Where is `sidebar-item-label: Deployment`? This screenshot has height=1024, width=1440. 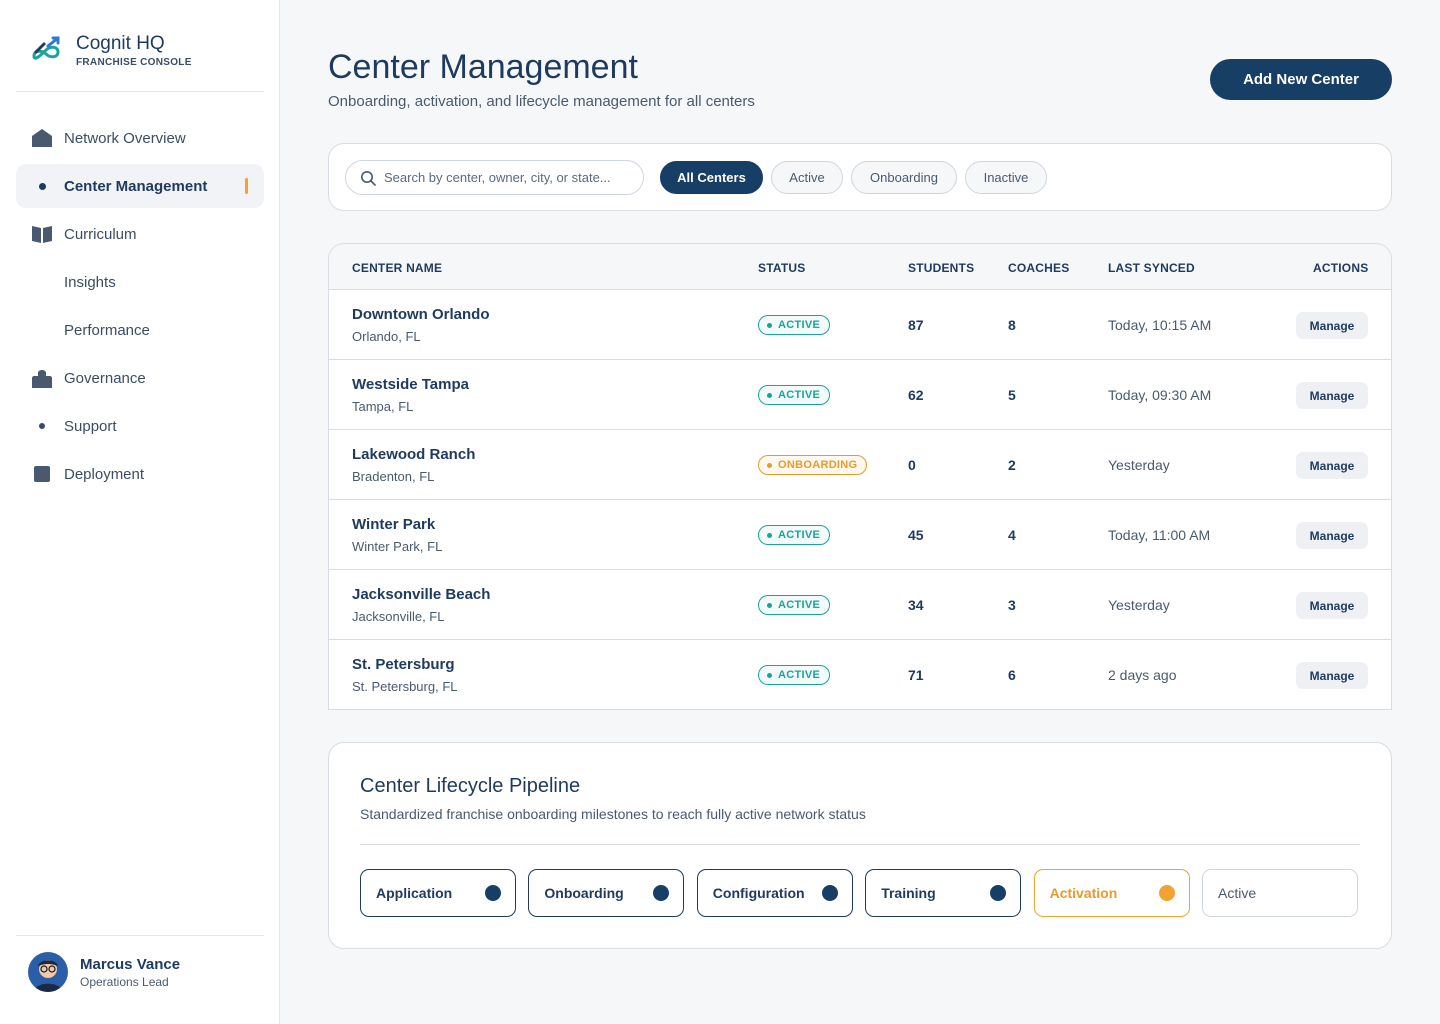 sidebar-item-label: Deployment is located at coordinates (104, 474).